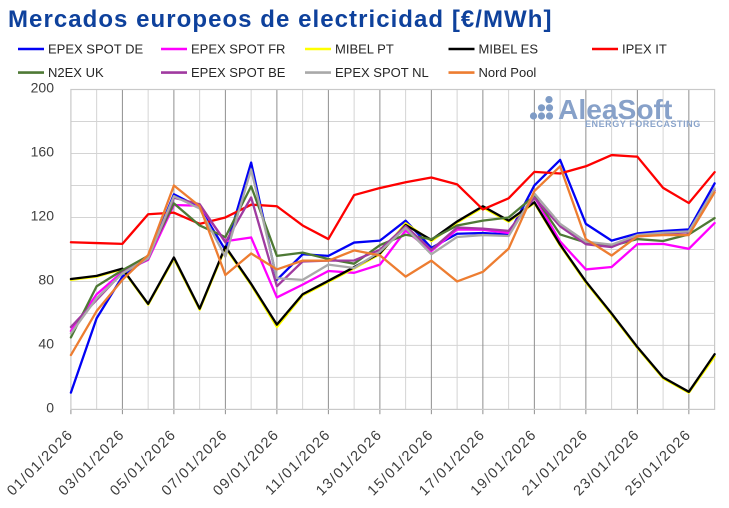 The height and width of the screenshot is (508, 729). What do you see at coordinates (238, 49) in the screenshot?
I see `svg-text: EPEX SPOT FR` at bounding box center [238, 49].